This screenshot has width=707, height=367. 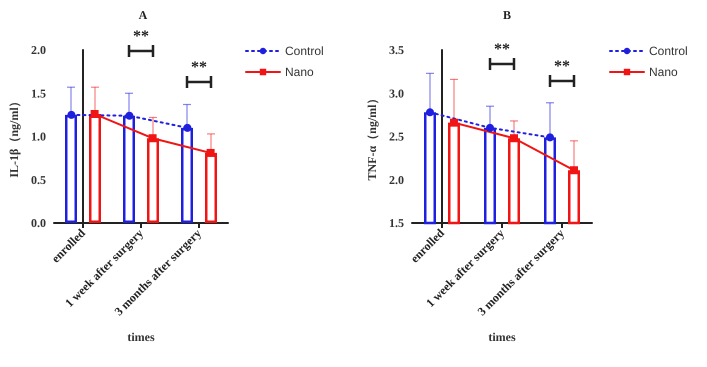 I want to click on y-tick-label: 0.0, so click(x=38, y=223).